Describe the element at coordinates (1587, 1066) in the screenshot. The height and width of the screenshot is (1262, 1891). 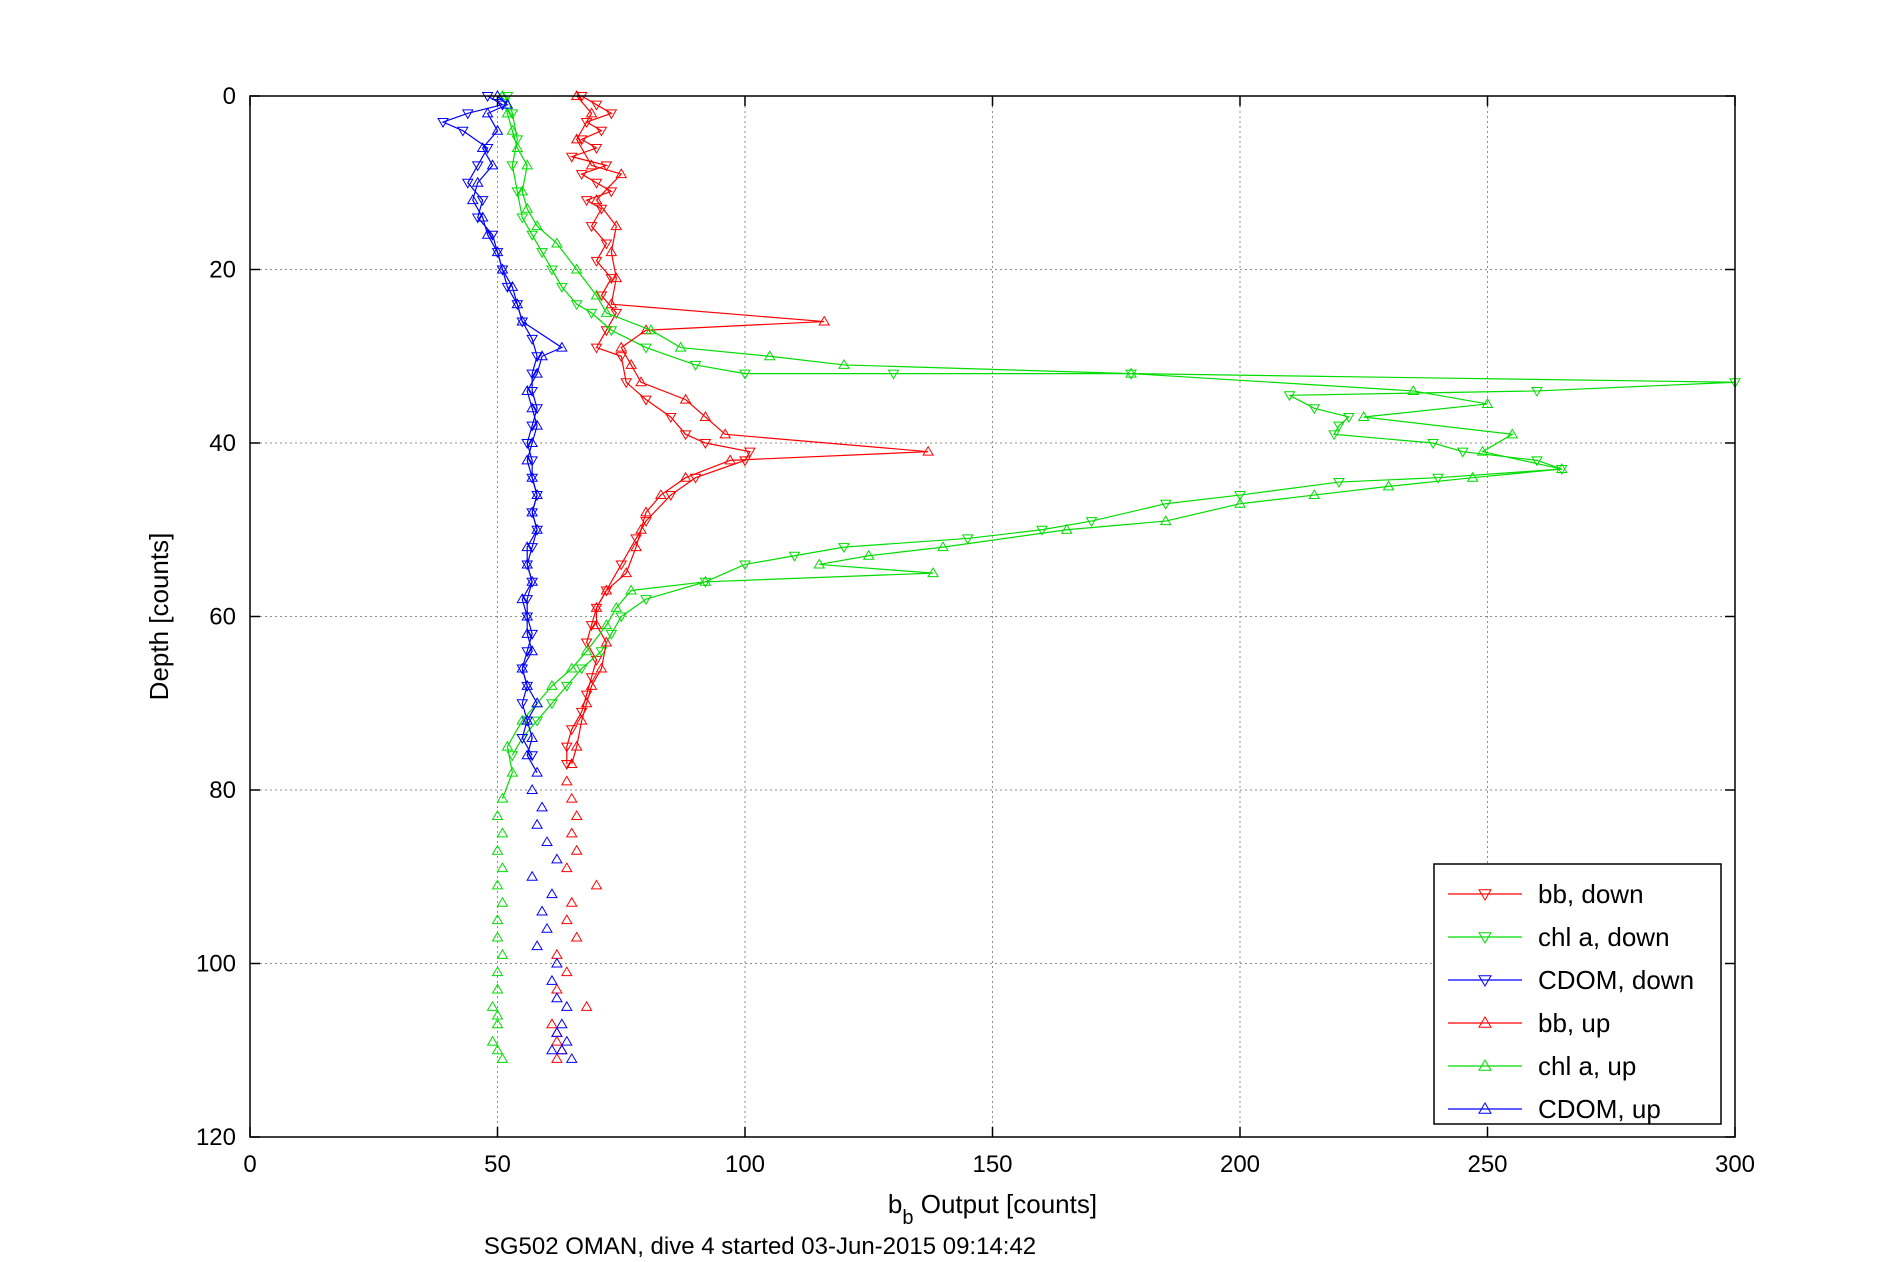
I see `legend-label: chl a, up` at that location.